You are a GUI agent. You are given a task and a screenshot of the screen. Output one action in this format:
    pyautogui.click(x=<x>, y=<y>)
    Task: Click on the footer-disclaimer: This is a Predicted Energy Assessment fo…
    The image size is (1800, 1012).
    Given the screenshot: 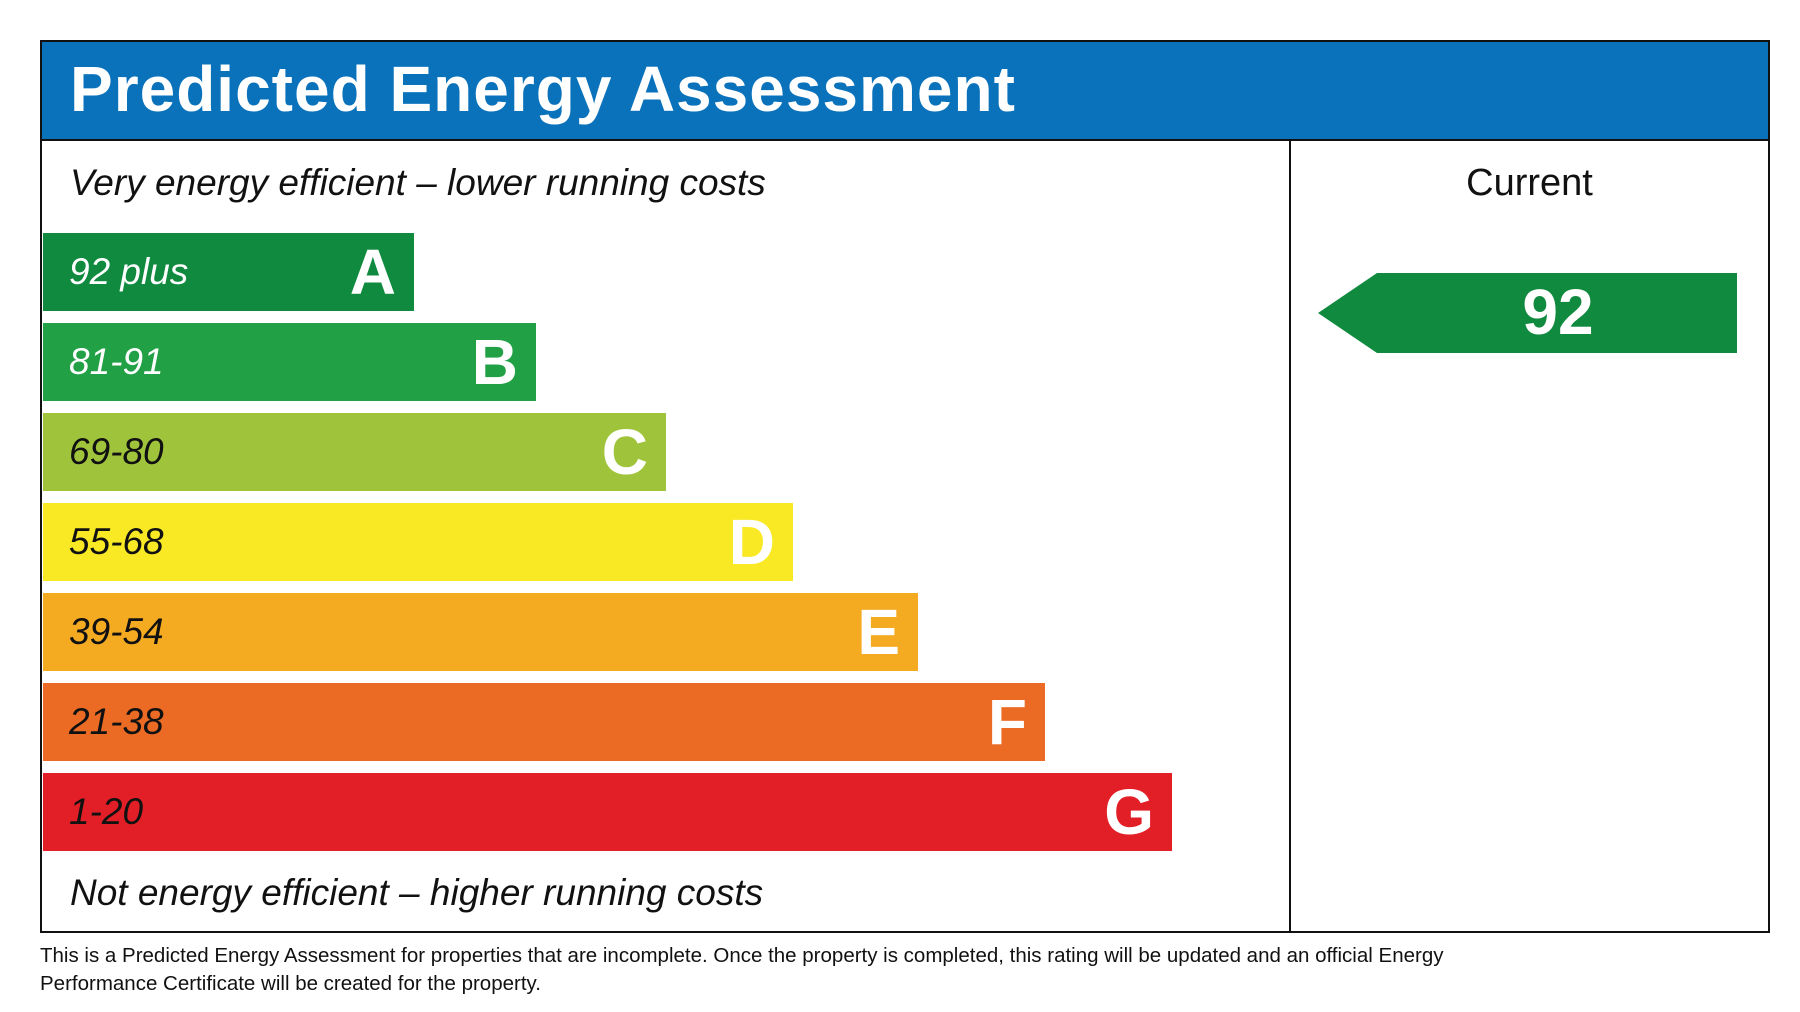 What is the action you would take?
    pyautogui.click(x=742, y=969)
    